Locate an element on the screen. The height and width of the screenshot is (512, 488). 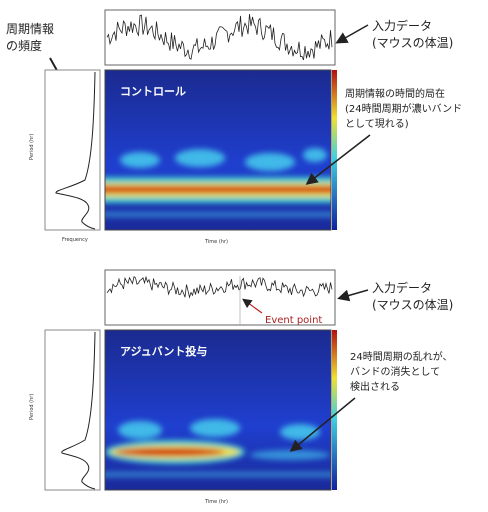
annotation: 周期情報の時間的局在 is located at coordinates (395, 93).